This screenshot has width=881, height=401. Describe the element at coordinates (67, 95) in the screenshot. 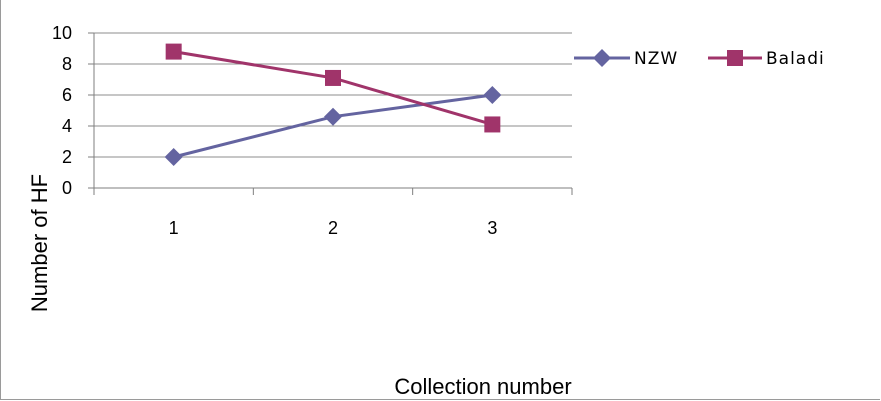

I see `y-tick-label: 6` at that location.